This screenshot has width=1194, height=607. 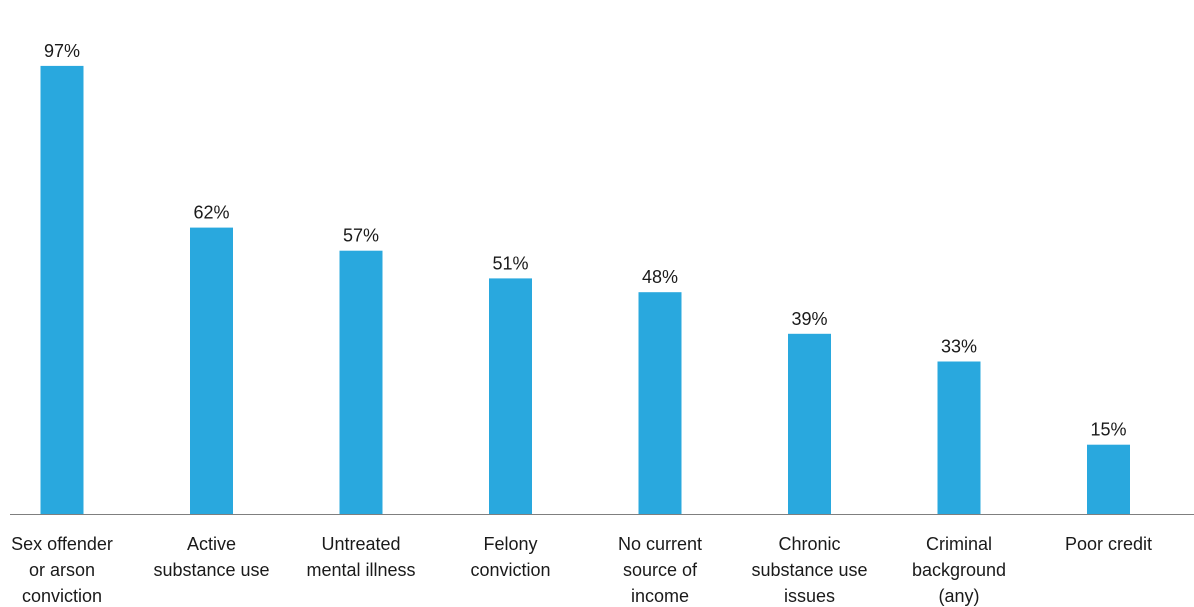 I want to click on category-label-line: background, so click(x=959, y=570).